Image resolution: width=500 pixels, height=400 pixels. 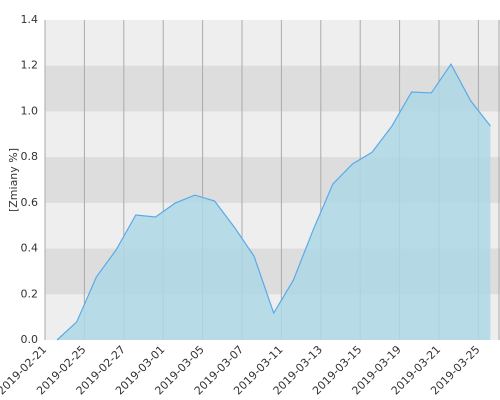 I want to click on y-tick-label: 0.2, so click(x=30, y=293).